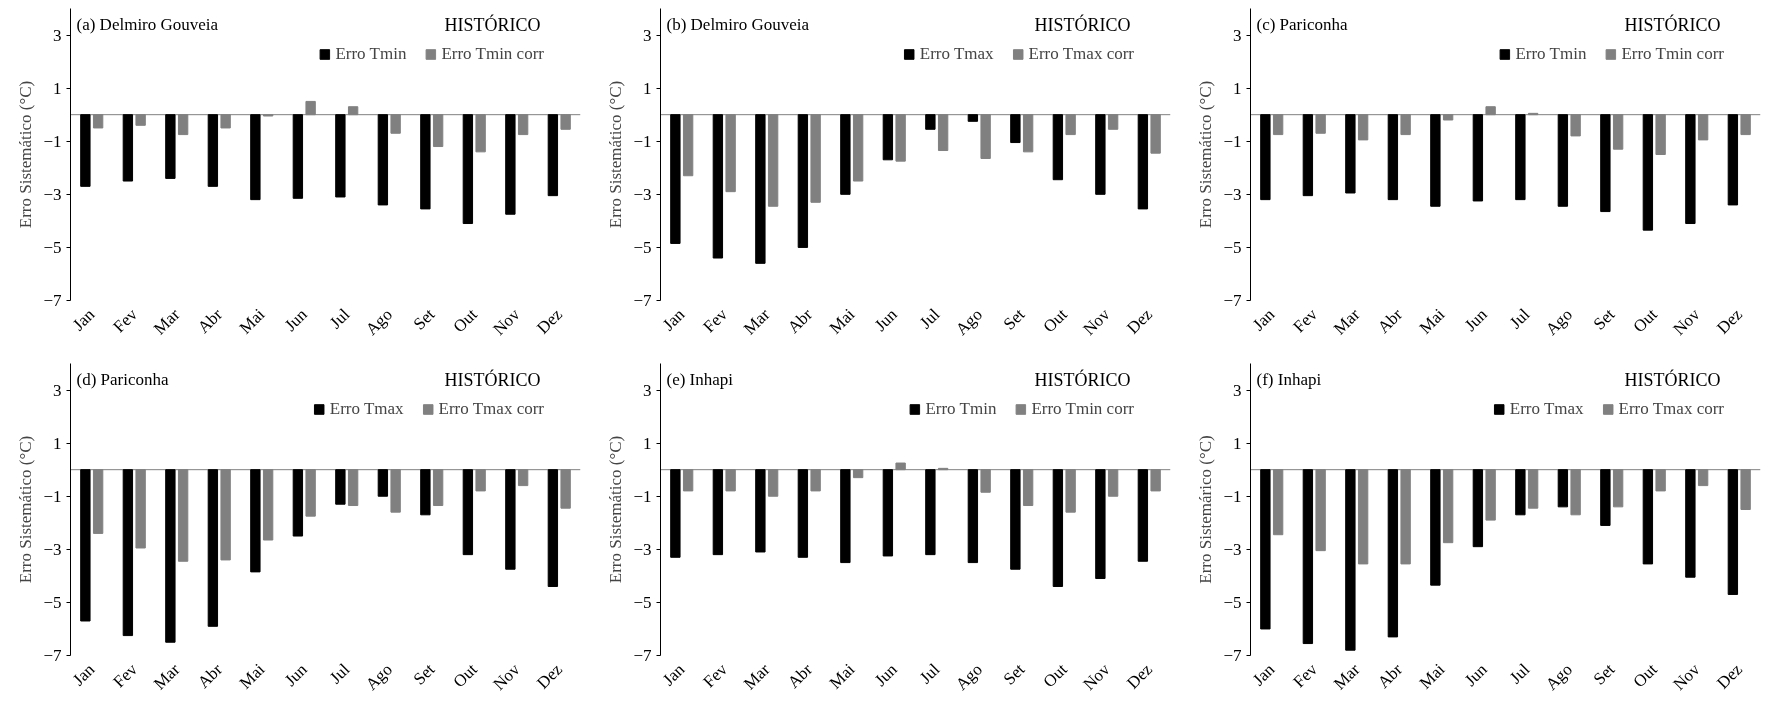 Image resolution: width=1790 pixels, height=719 pixels. Describe the element at coordinates (1206, 509) in the screenshot. I see `y-axis-title: Erro Sistemárico (°C)` at that location.